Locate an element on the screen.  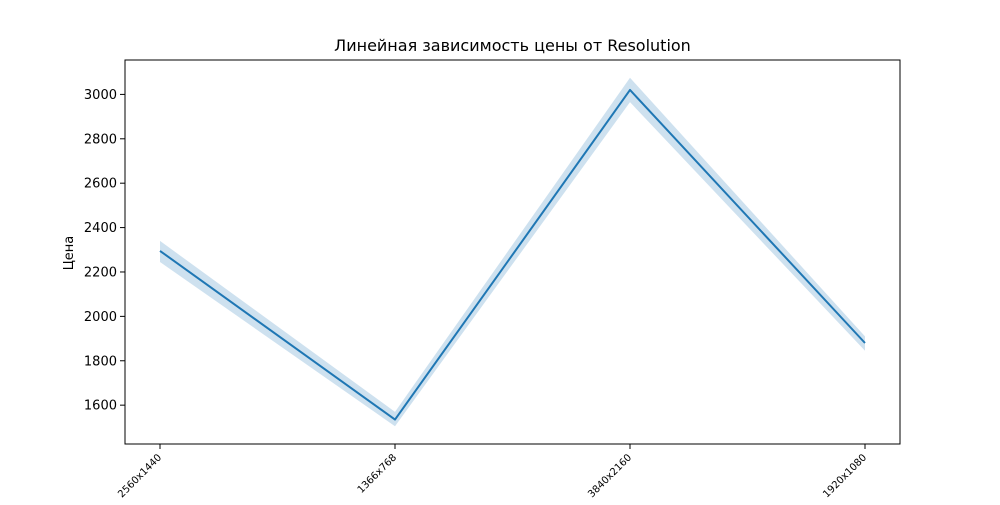
y-axis: 1600 1800 2000 2200 2400 2600 2800 3000 is located at coordinates (104, 251).